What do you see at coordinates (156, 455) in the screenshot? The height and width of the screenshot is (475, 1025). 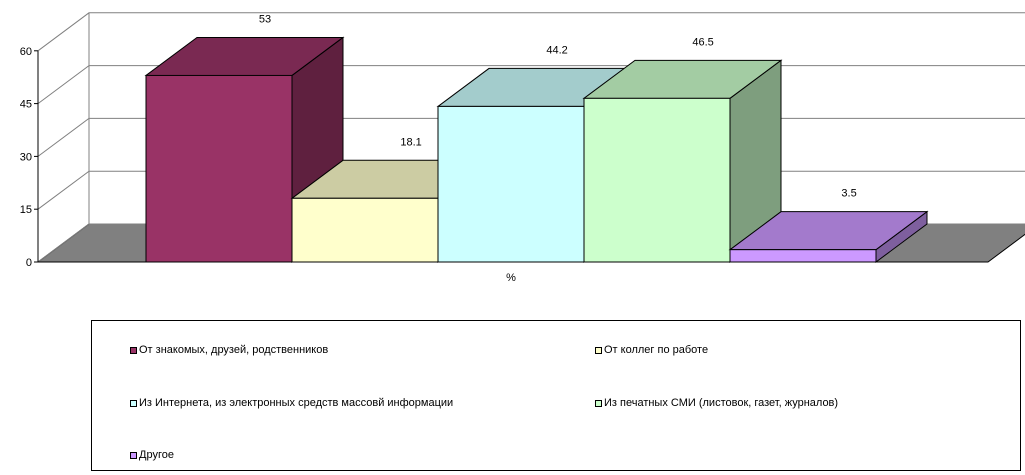 I see `legend-label: Другое` at bounding box center [156, 455].